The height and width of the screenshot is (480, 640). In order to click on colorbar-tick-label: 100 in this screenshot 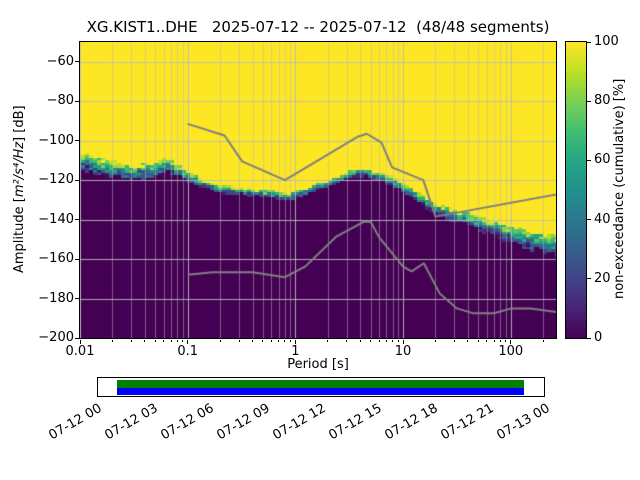, I will do `click(606, 41)`.